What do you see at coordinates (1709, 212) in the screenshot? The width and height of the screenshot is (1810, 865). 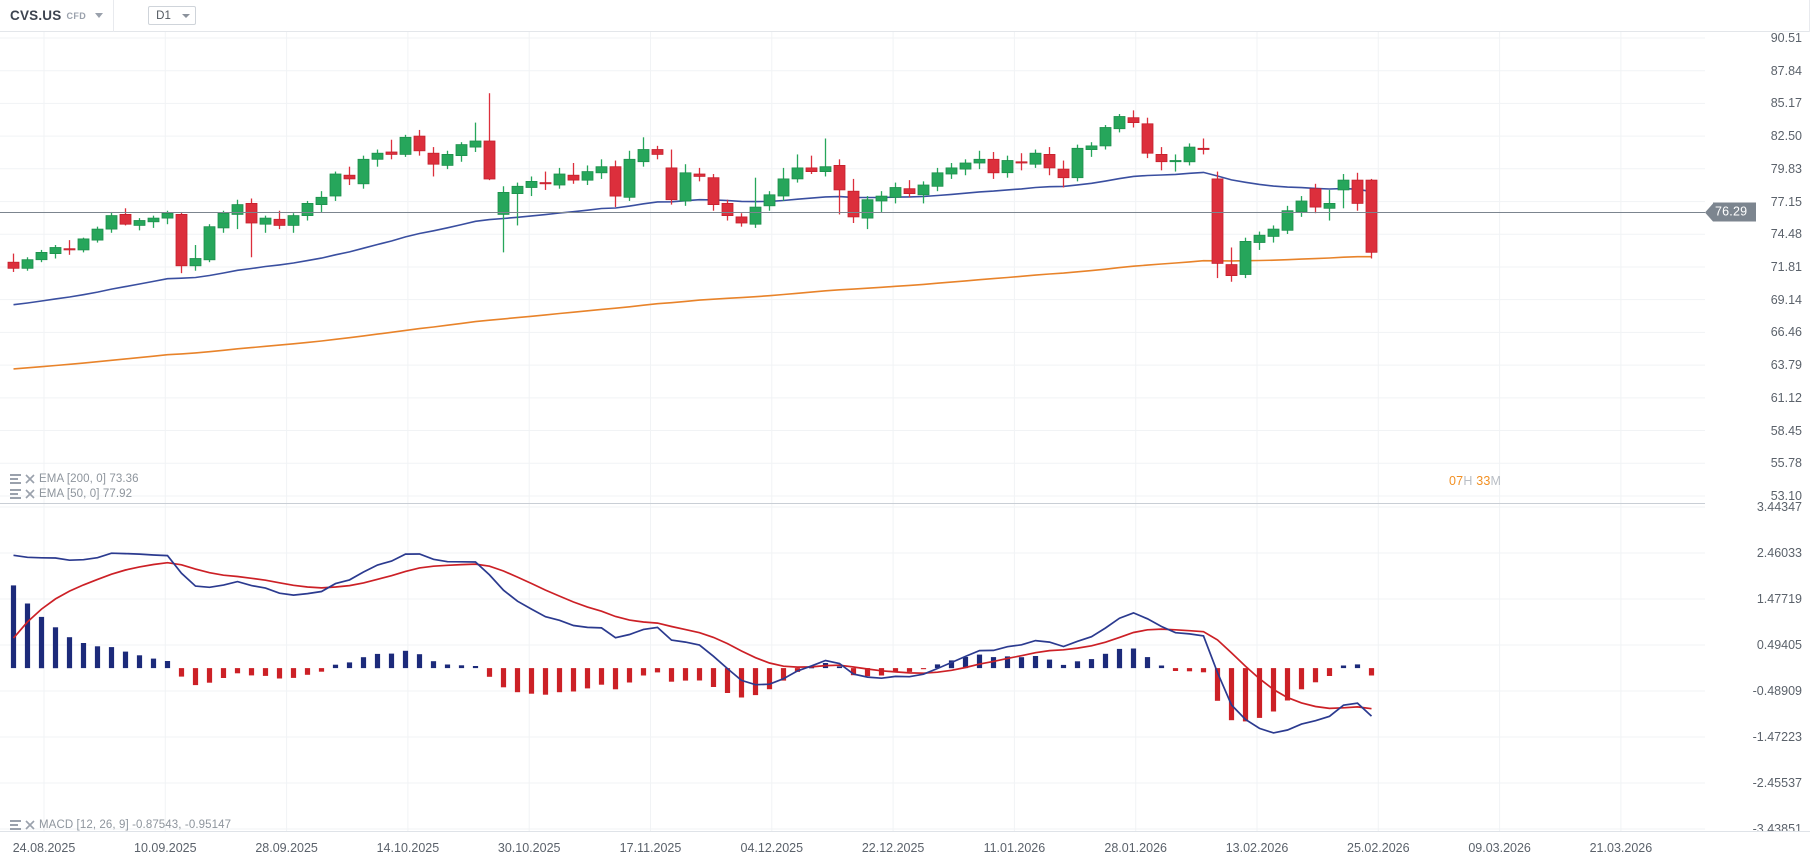 I see `badge-arrow-icon` at bounding box center [1709, 212].